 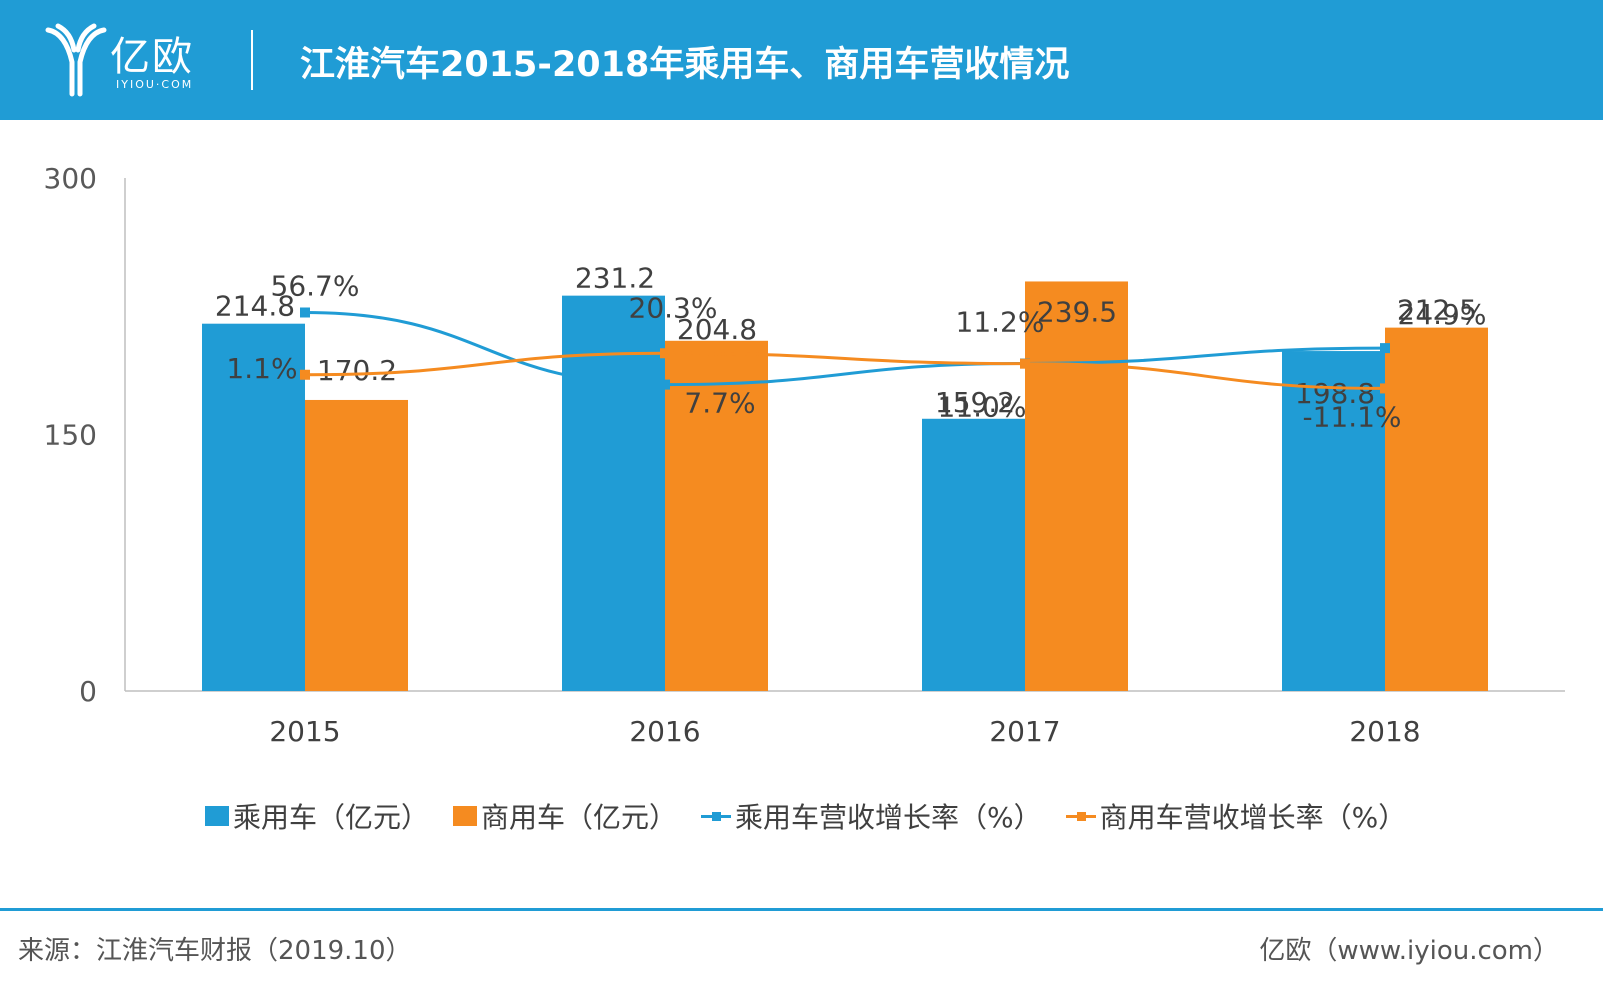 I want to click on growth-label-passenger: 7.7%, so click(x=719, y=403).